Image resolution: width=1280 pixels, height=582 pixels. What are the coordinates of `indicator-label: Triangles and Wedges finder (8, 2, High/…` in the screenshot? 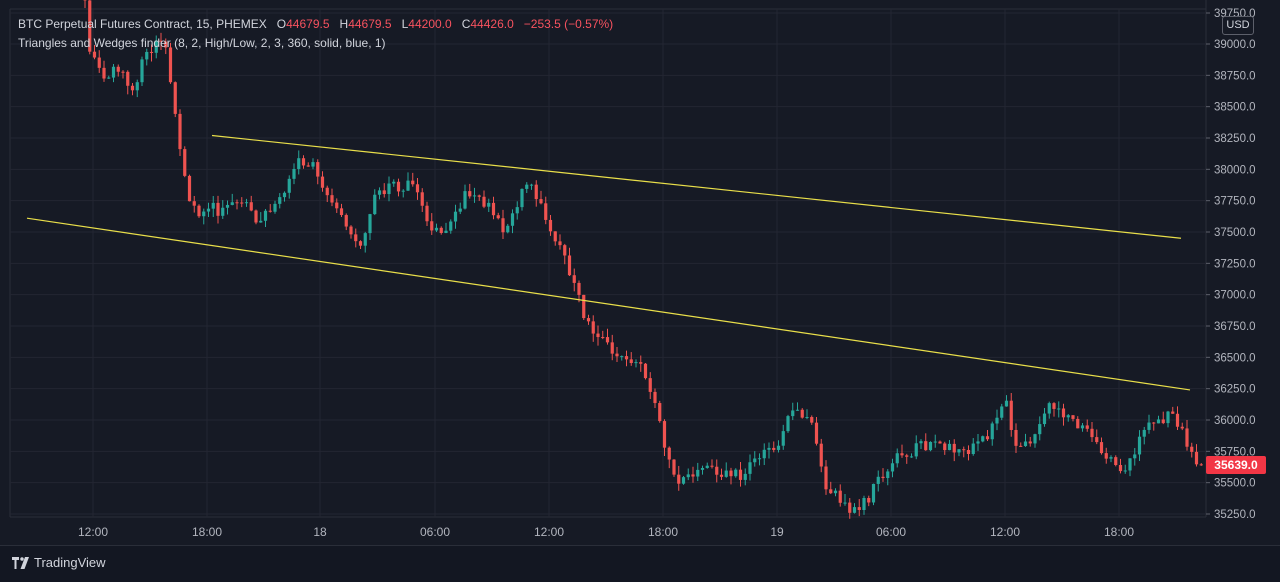 It's located at (315, 43).